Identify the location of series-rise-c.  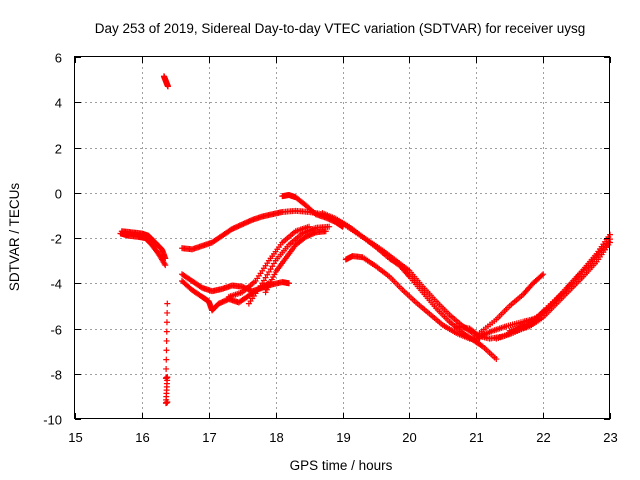
(269, 261).